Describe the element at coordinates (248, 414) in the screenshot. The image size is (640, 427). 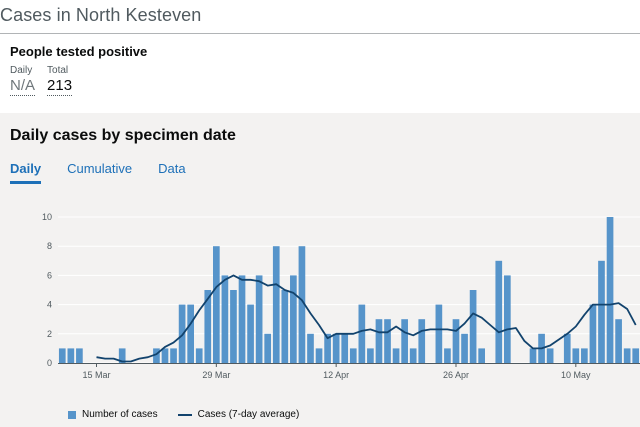
I see `legend-label-average: Cases (7-day average)` at that location.